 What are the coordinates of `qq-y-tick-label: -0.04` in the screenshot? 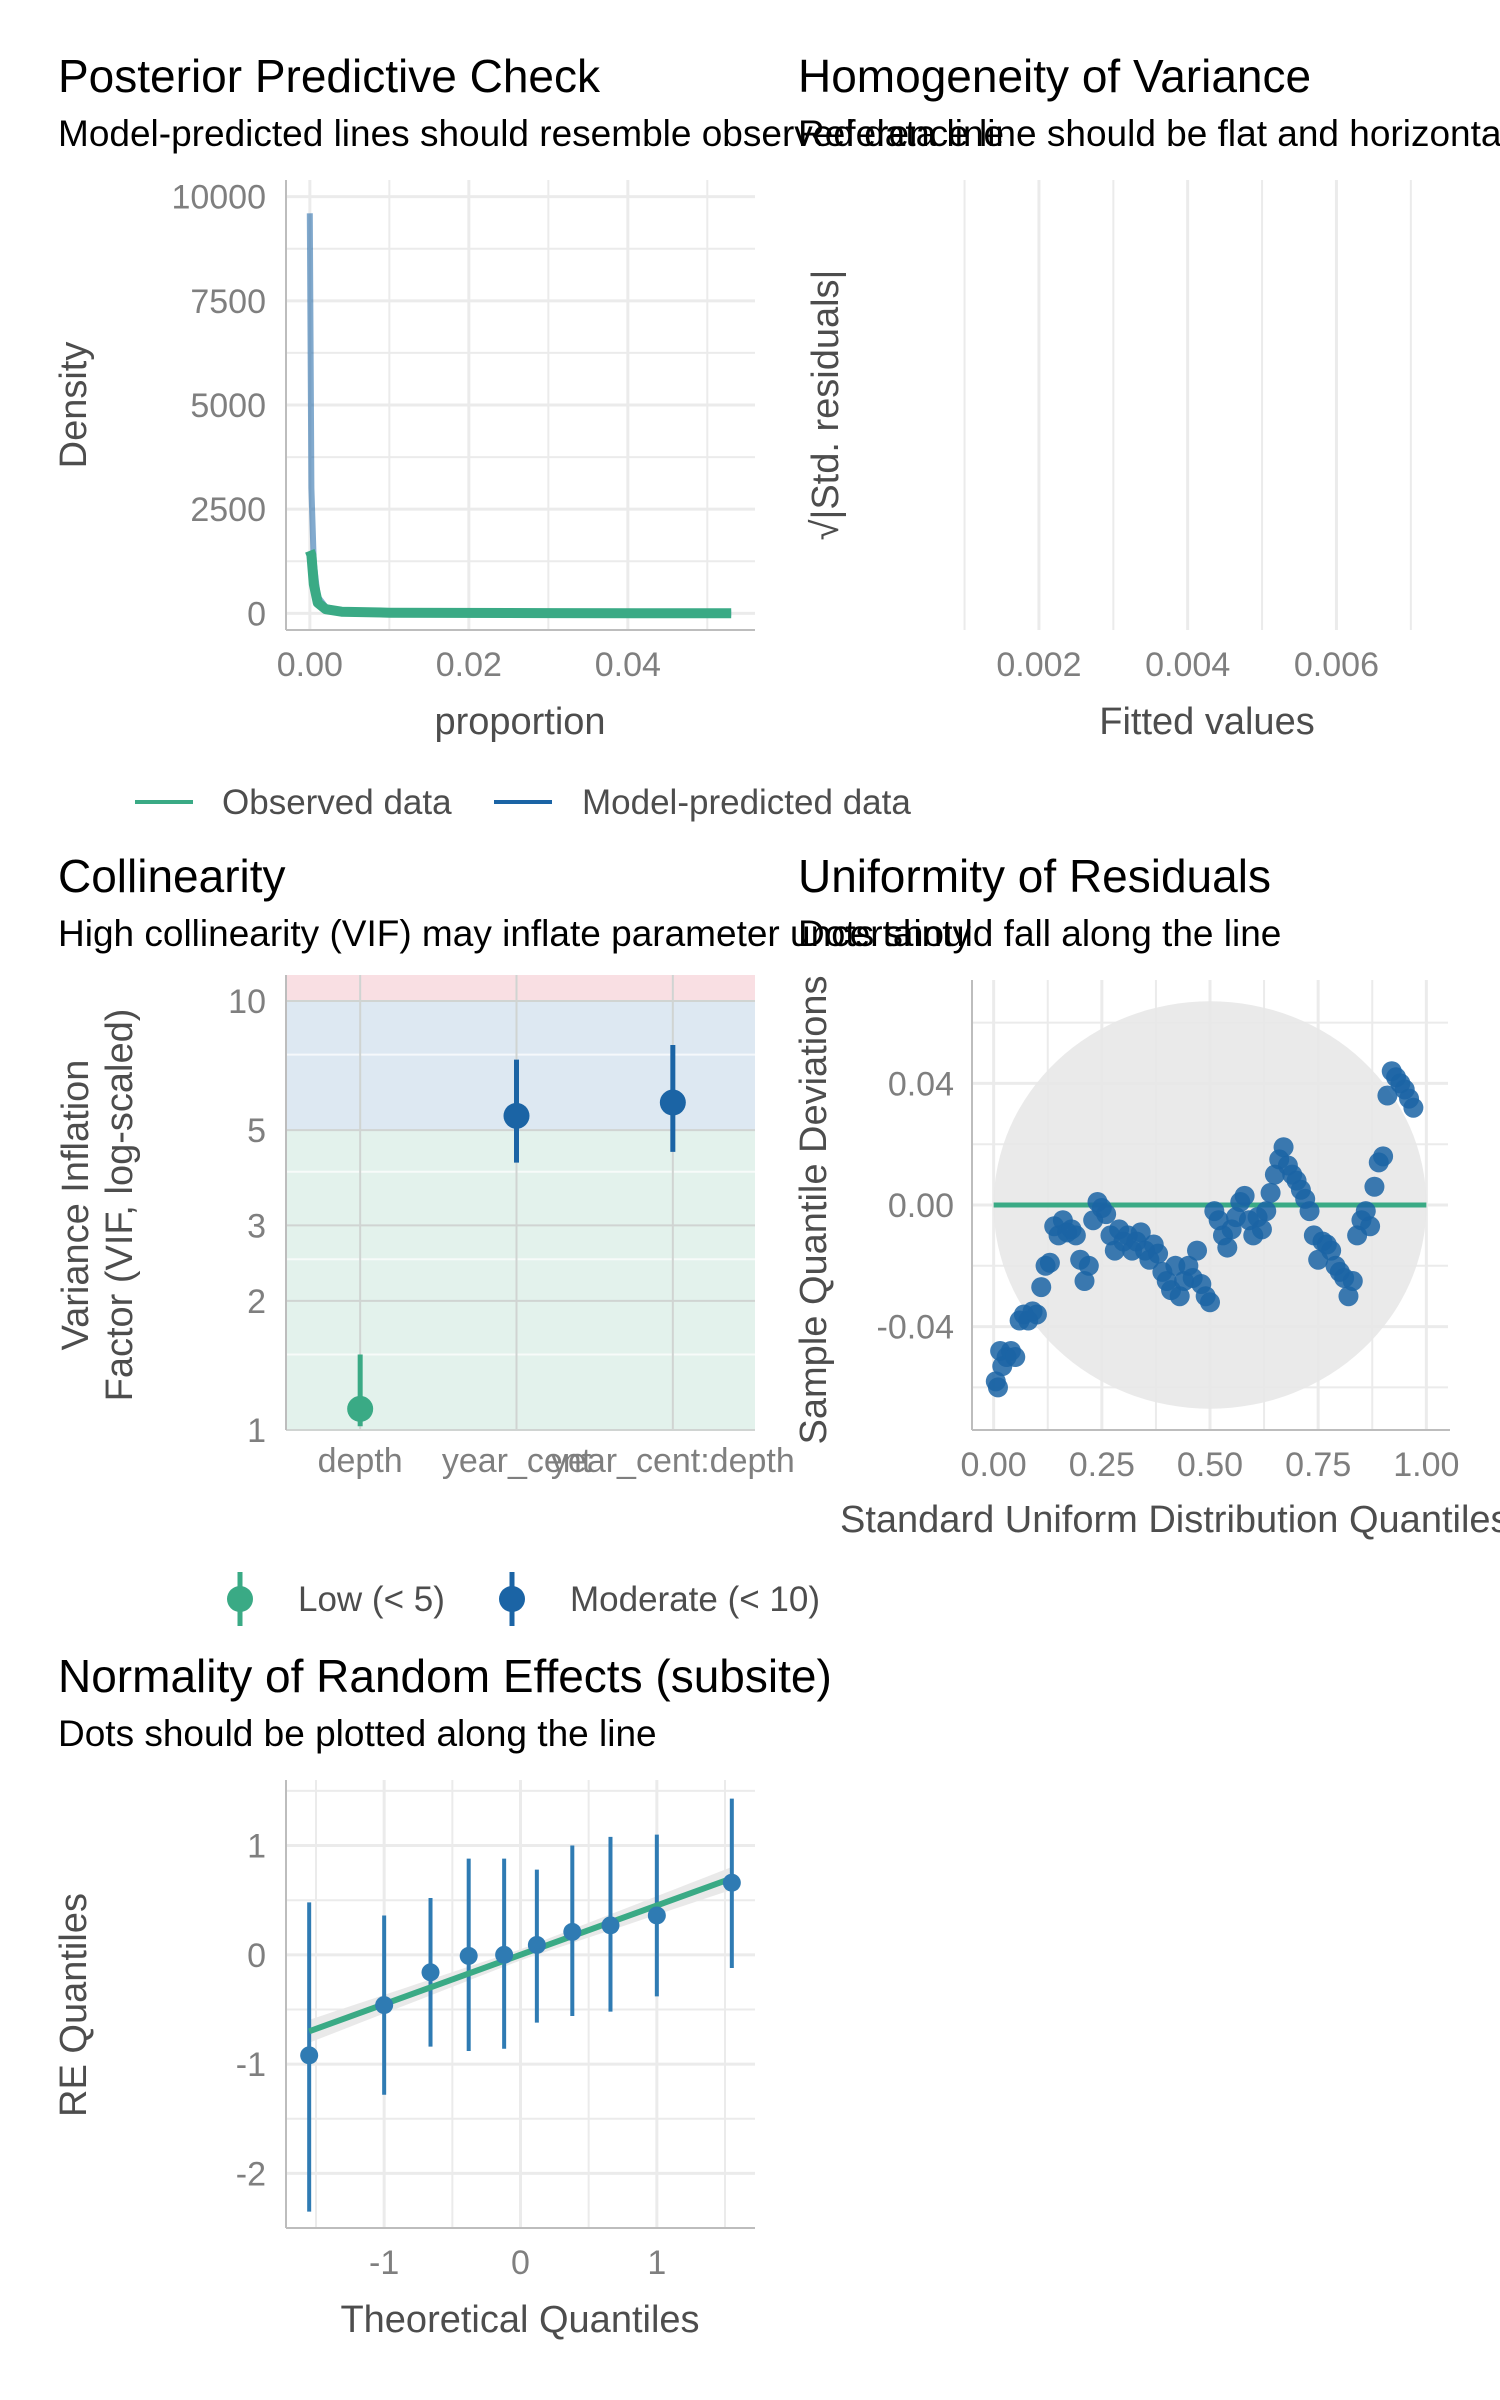 It's located at (916, 1328).